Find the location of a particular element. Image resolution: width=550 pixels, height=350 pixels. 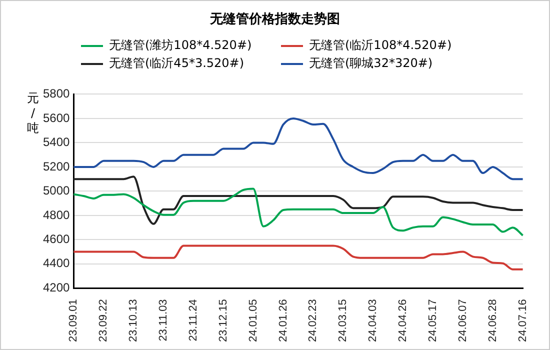

y-axis-title: 元/吨 is located at coordinates (33, 113).